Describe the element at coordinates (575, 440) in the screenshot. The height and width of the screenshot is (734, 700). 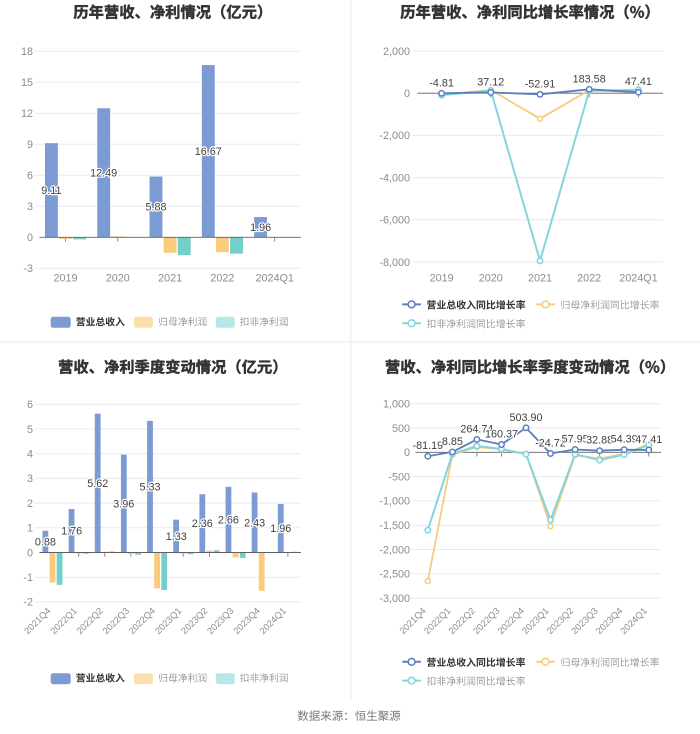
I see `svg-text: 57.95` at that location.